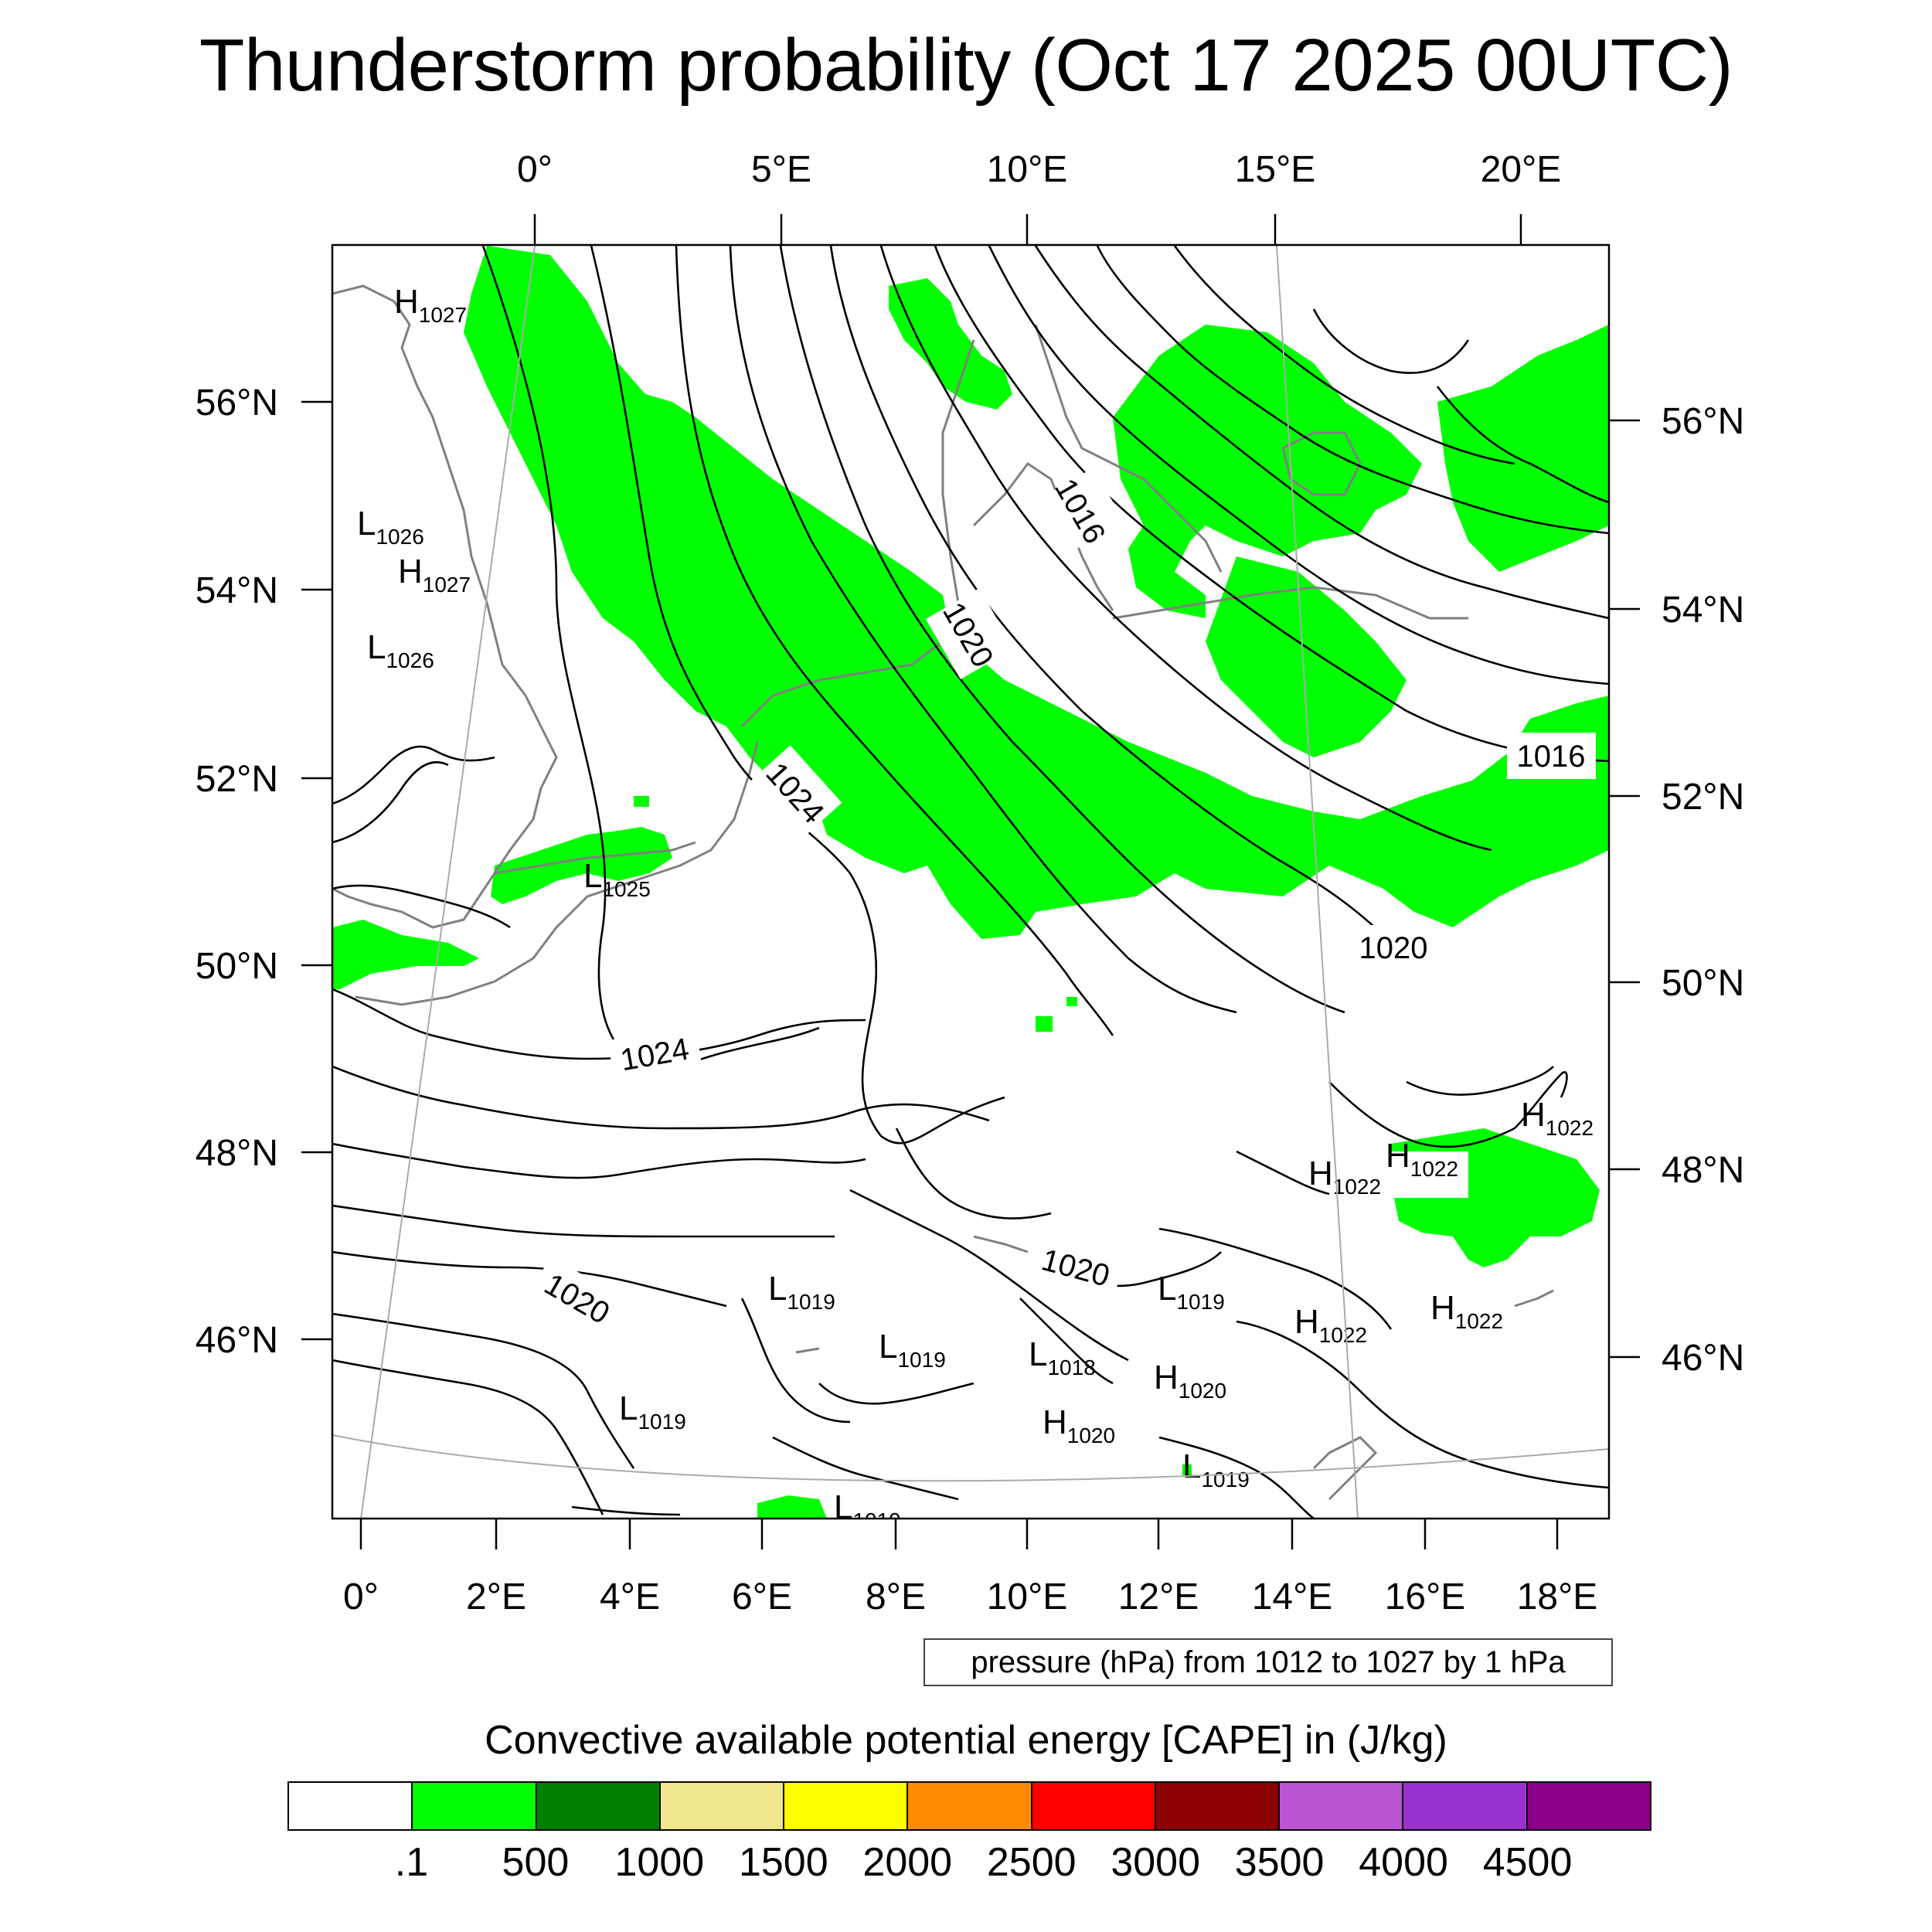 This screenshot has height=1932, width=1932. Describe the element at coordinates (1434, 1169) in the screenshot. I see `pressure-center-value: 1022` at that location.